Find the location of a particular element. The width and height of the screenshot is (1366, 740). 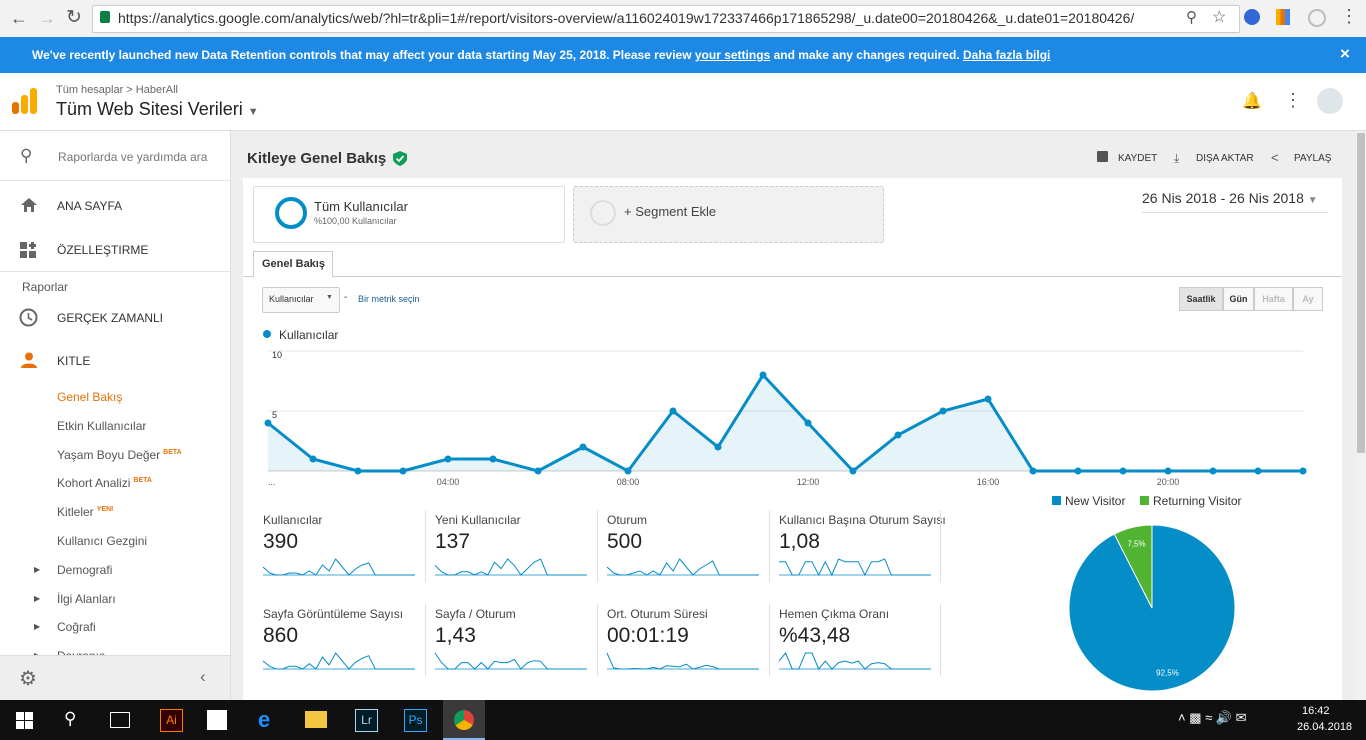

zoom-icon: ⚲ is located at coordinates (1191, 17).